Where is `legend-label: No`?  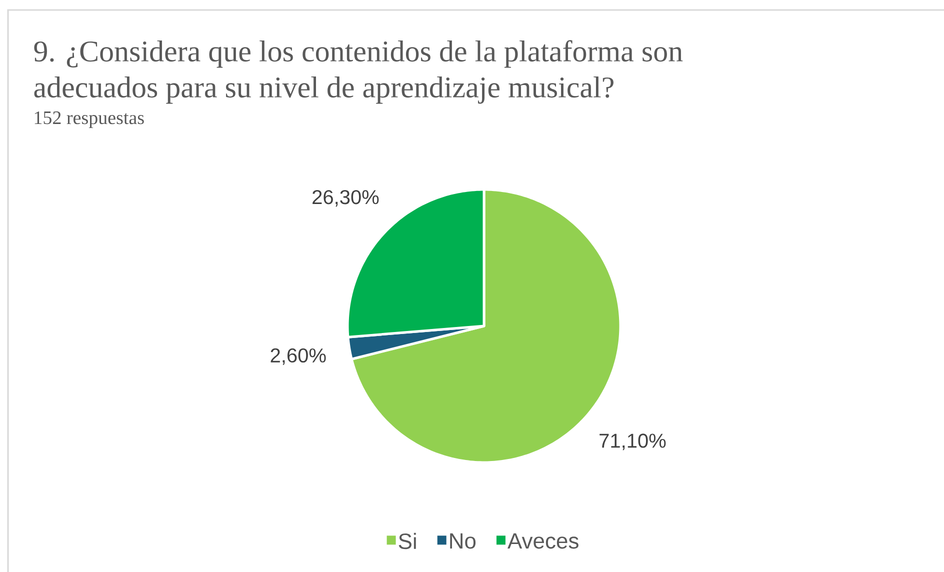
legend-label: No is located at coordinates (463, 541).